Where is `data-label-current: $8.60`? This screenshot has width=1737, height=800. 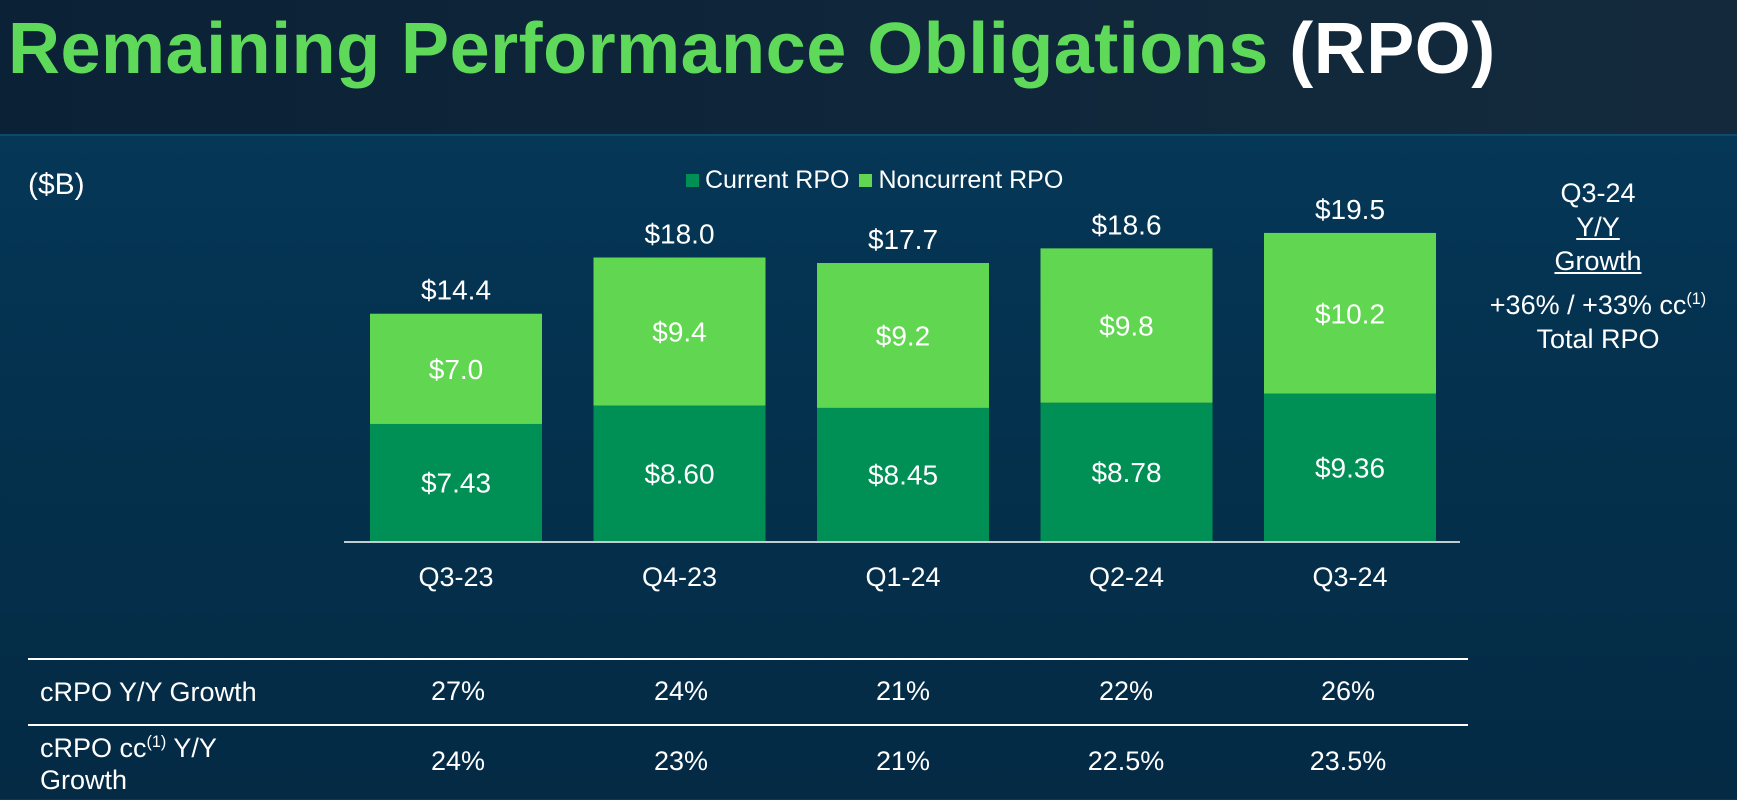
data-label-current: $8.60 is located at coordinates (679, 473).